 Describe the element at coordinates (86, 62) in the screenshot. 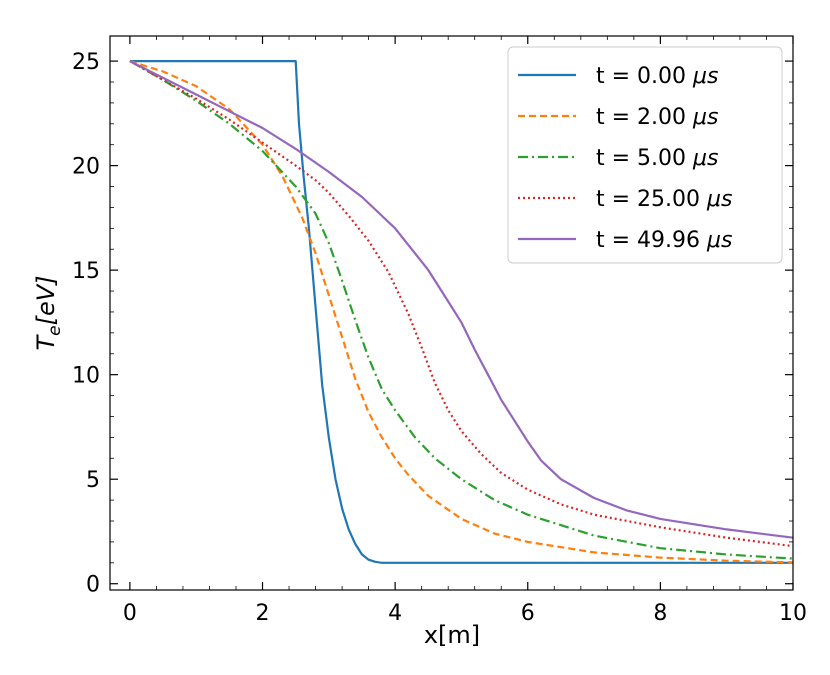

I see `y-tick-label: 25` at that location.